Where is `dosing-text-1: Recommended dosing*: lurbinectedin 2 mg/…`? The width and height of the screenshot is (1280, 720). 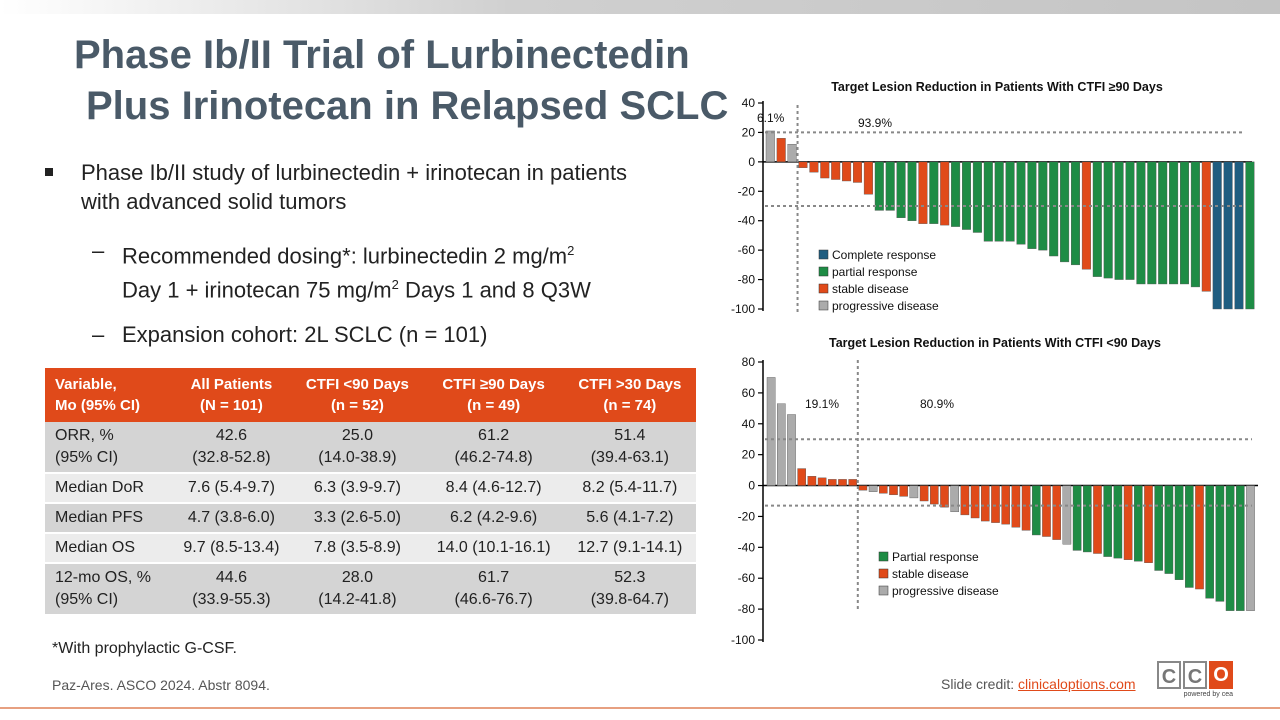 dosing-text-1: Recommended dosing*: lurbinectedin 2 mg/… is located at coordinates (345, 256).